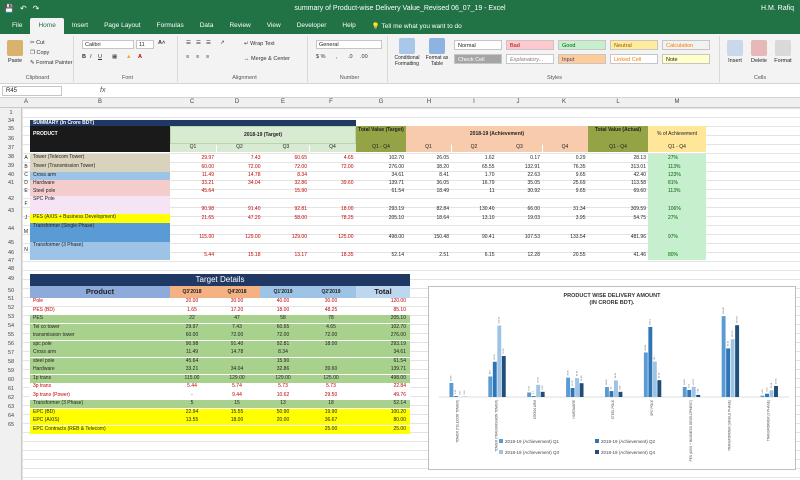  Describe the element at coordinates (11, 380) in the screenshot. I see `row-header-60: 60` at that location.